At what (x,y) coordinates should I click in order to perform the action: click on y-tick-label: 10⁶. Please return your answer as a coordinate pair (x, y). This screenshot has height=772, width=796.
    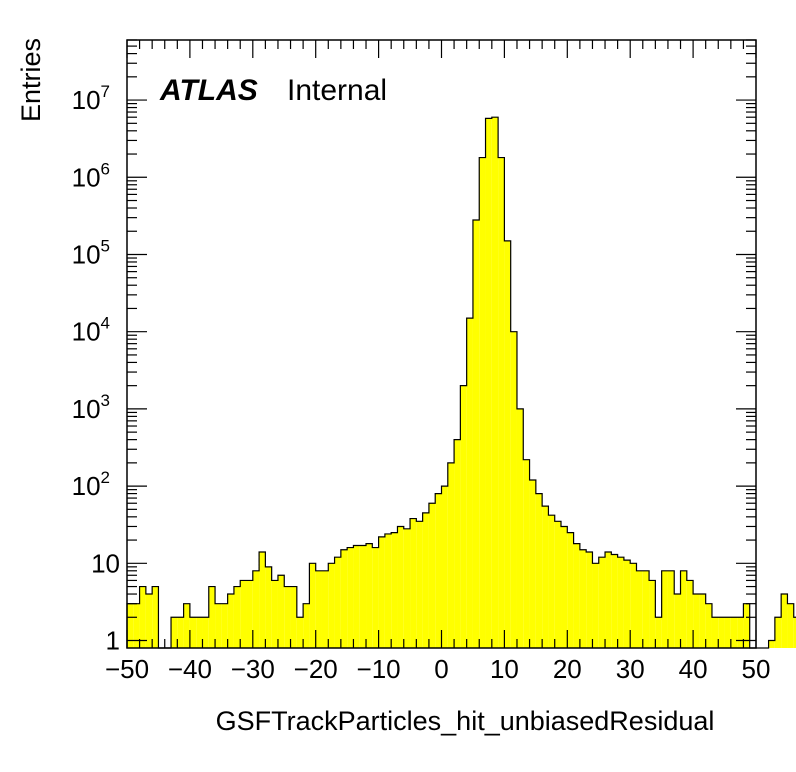
    Looking at the image, I should click on (91, 175).